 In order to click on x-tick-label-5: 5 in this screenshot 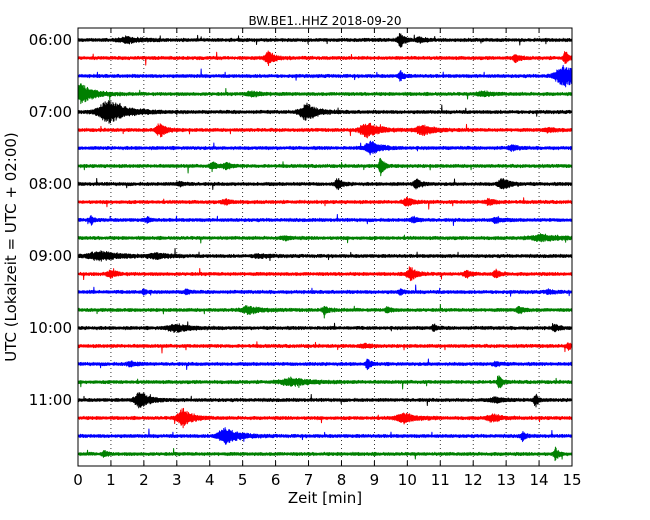, I will do `click(243, 480)`.